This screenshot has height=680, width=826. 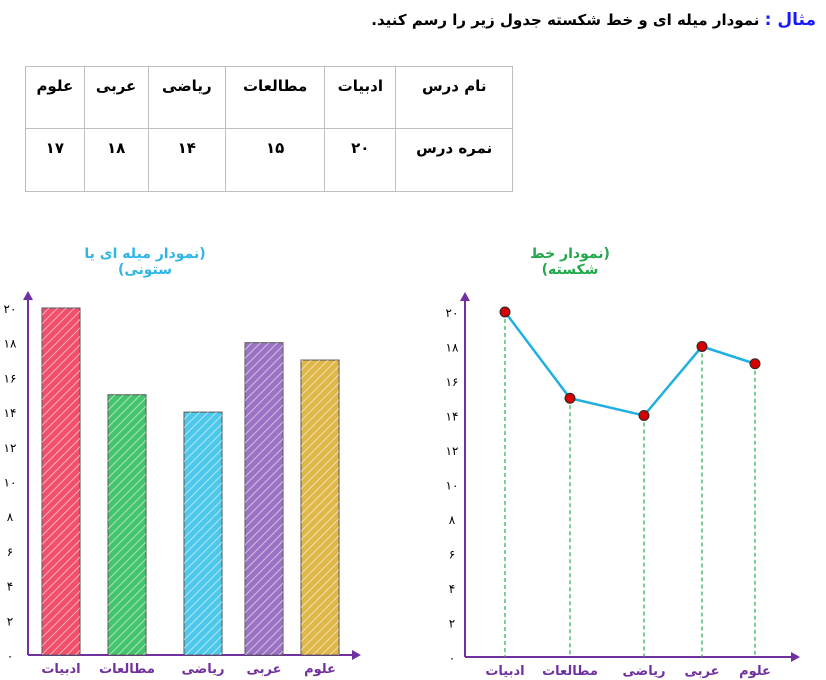 I want to click on series-line, so click(x=630, y=364).